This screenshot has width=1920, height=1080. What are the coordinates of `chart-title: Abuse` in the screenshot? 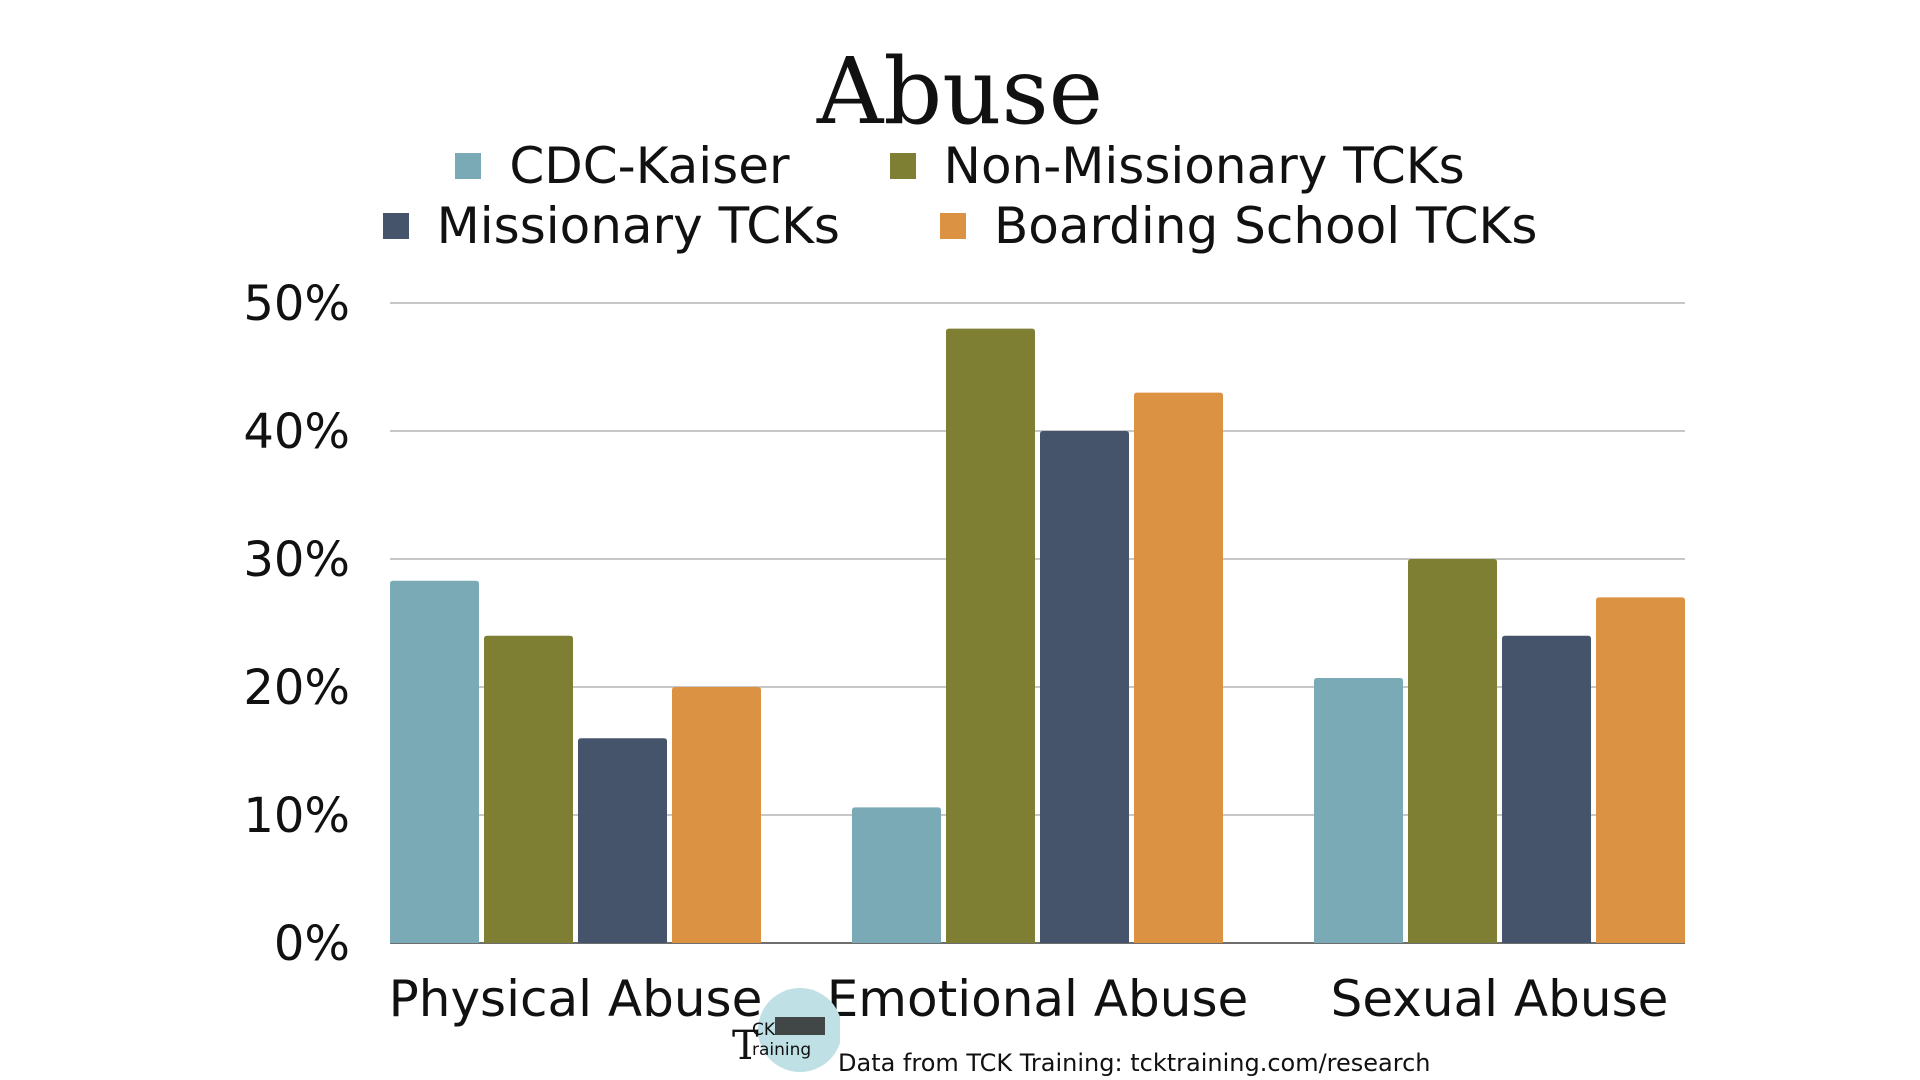 It's located at (960, 91).